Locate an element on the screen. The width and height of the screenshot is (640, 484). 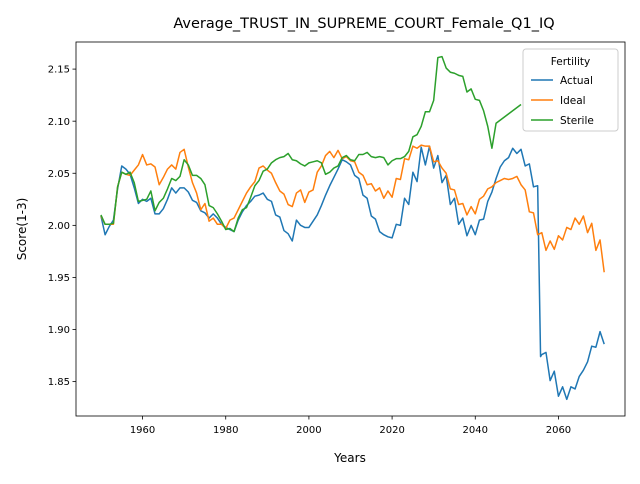
x-tick-label: 2040 is located at coordinates (475, 430).